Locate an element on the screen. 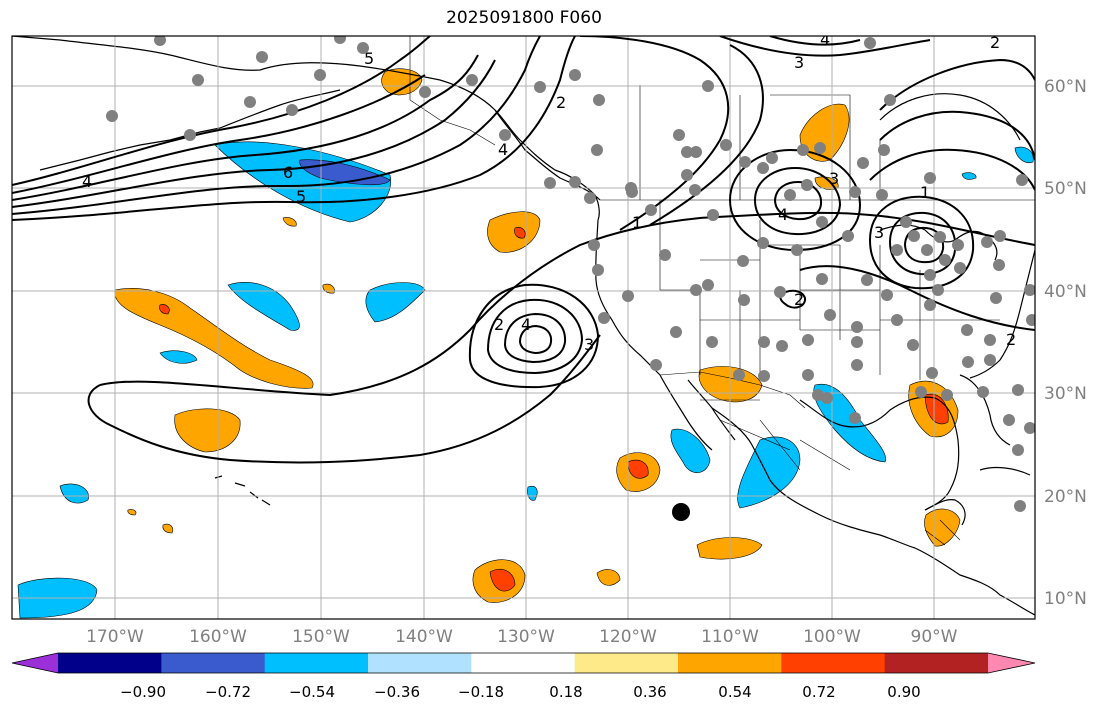 The image size is (1105, 712). lat-label: 60°N is located at coordinates (1065, 87).